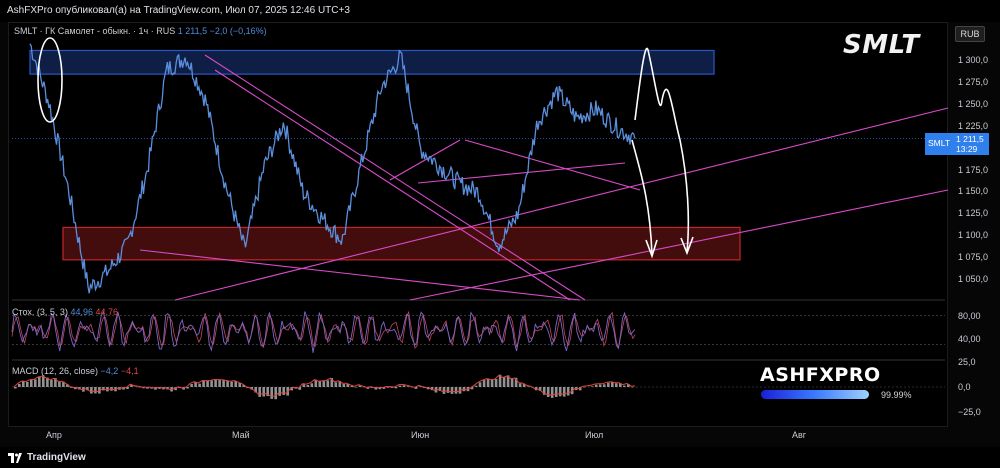 This screenshot has height=468, width=1000. I want to click on price-change: −2,0 (−0,16%), so click(238, 31).